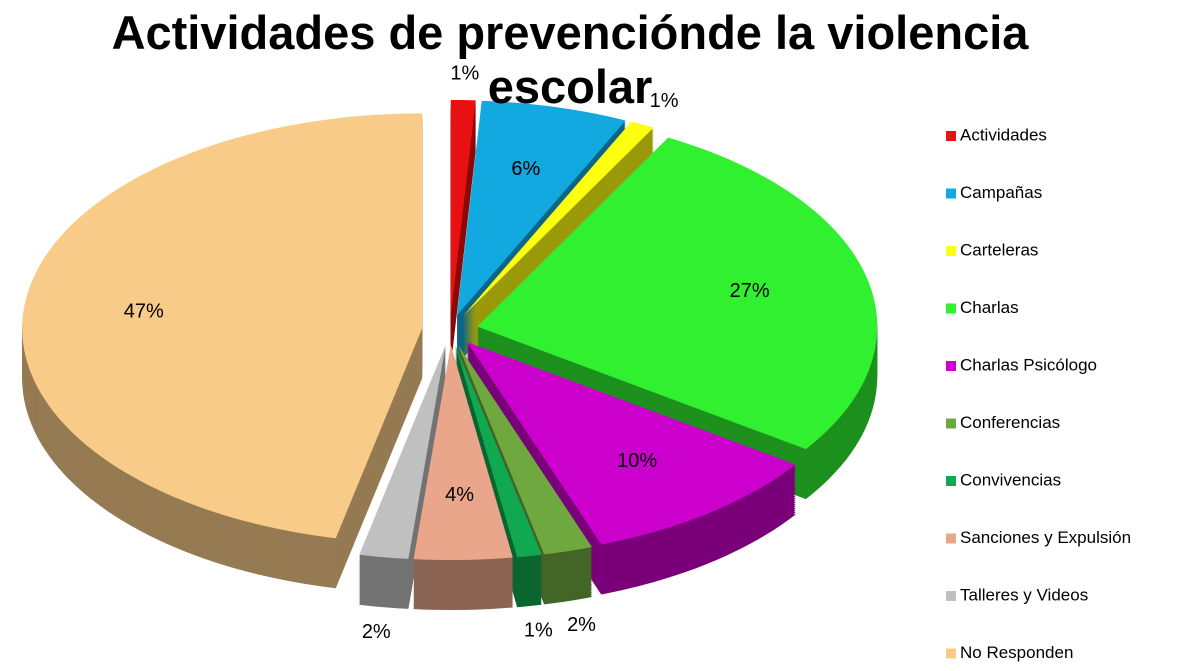 This screenshot has width=1177, height=671. I want to click on legend-label: Talleres y Videos, so click(1024, 594).